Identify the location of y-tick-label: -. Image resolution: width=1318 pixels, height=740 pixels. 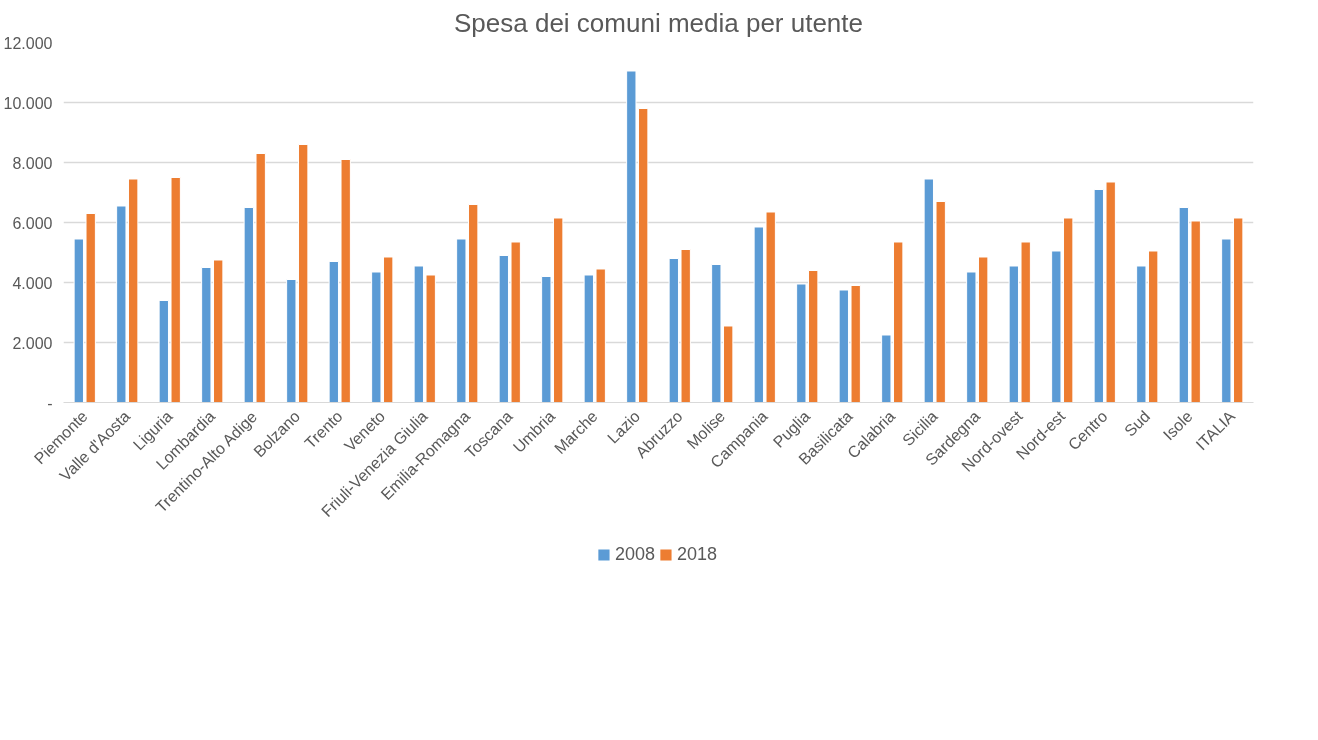
(50, 403).